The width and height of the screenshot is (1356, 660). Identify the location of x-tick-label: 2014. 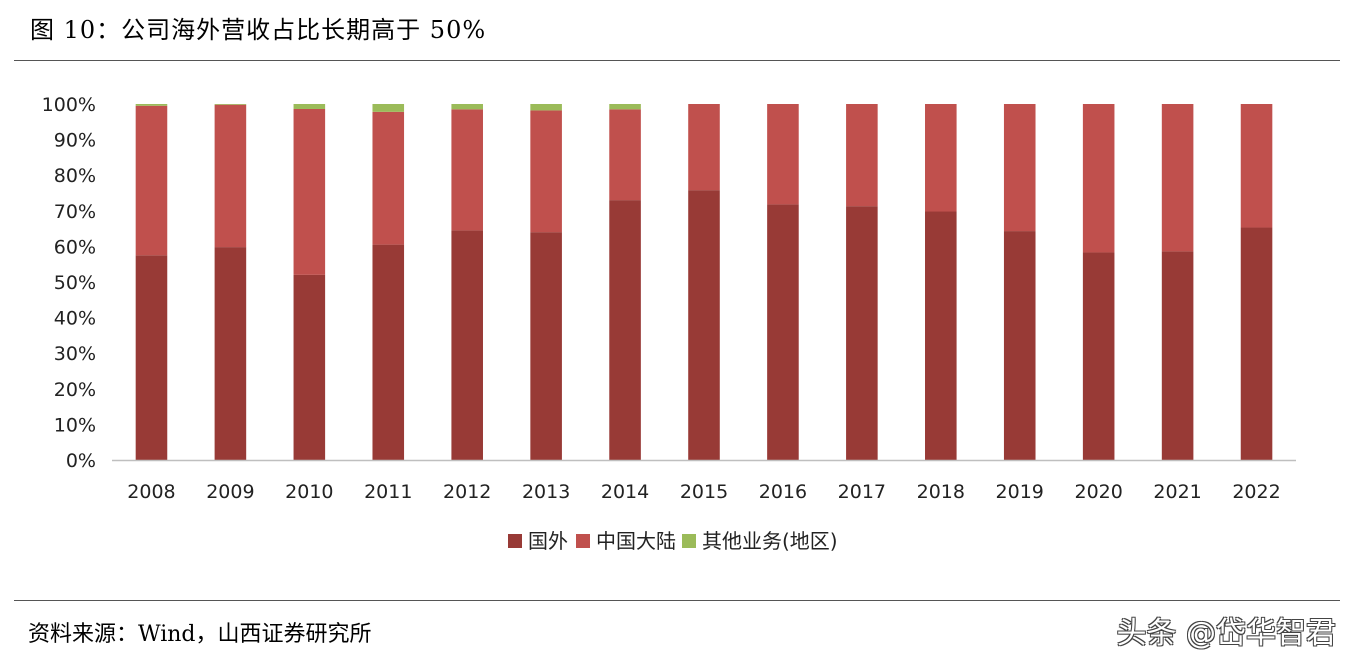
(625, 492).